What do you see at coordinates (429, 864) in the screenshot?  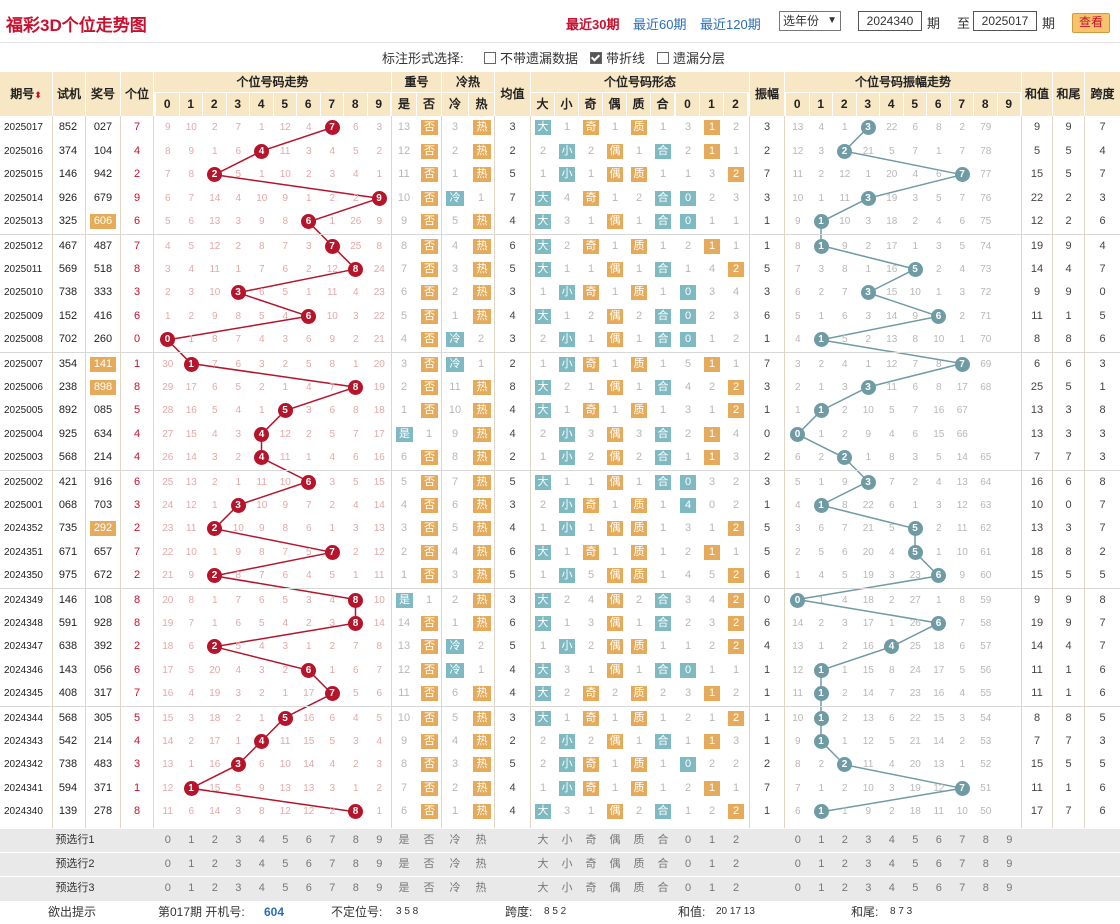 I see `preselect-repeat-no: 否` at bounding box center [429, 864].